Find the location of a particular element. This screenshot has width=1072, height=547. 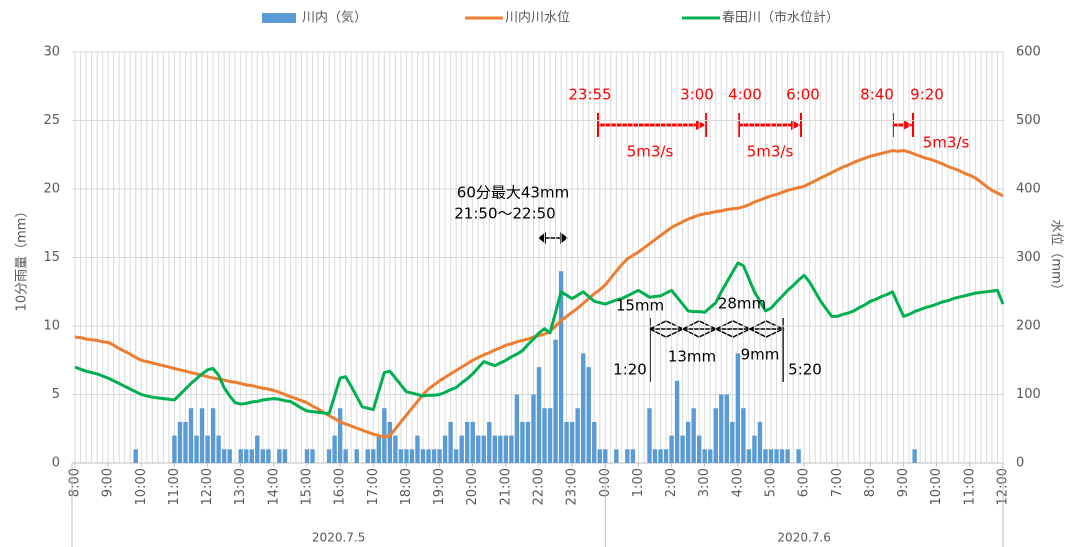

y-tick-label: 25 is located at coordinates (51, 120).